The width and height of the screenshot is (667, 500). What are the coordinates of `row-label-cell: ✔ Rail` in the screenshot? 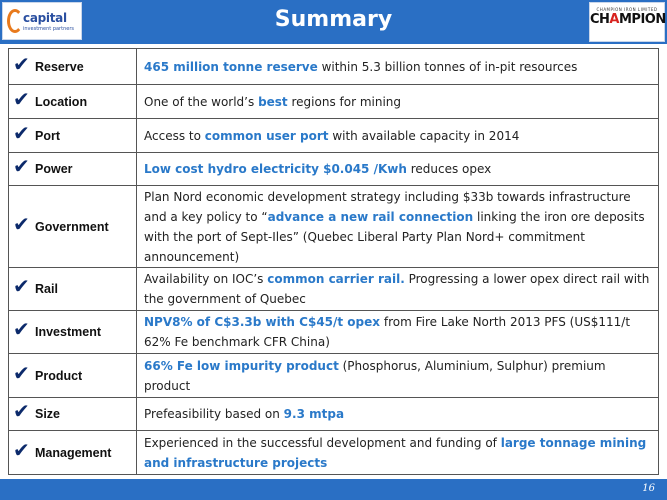 It's located at (73, 289).